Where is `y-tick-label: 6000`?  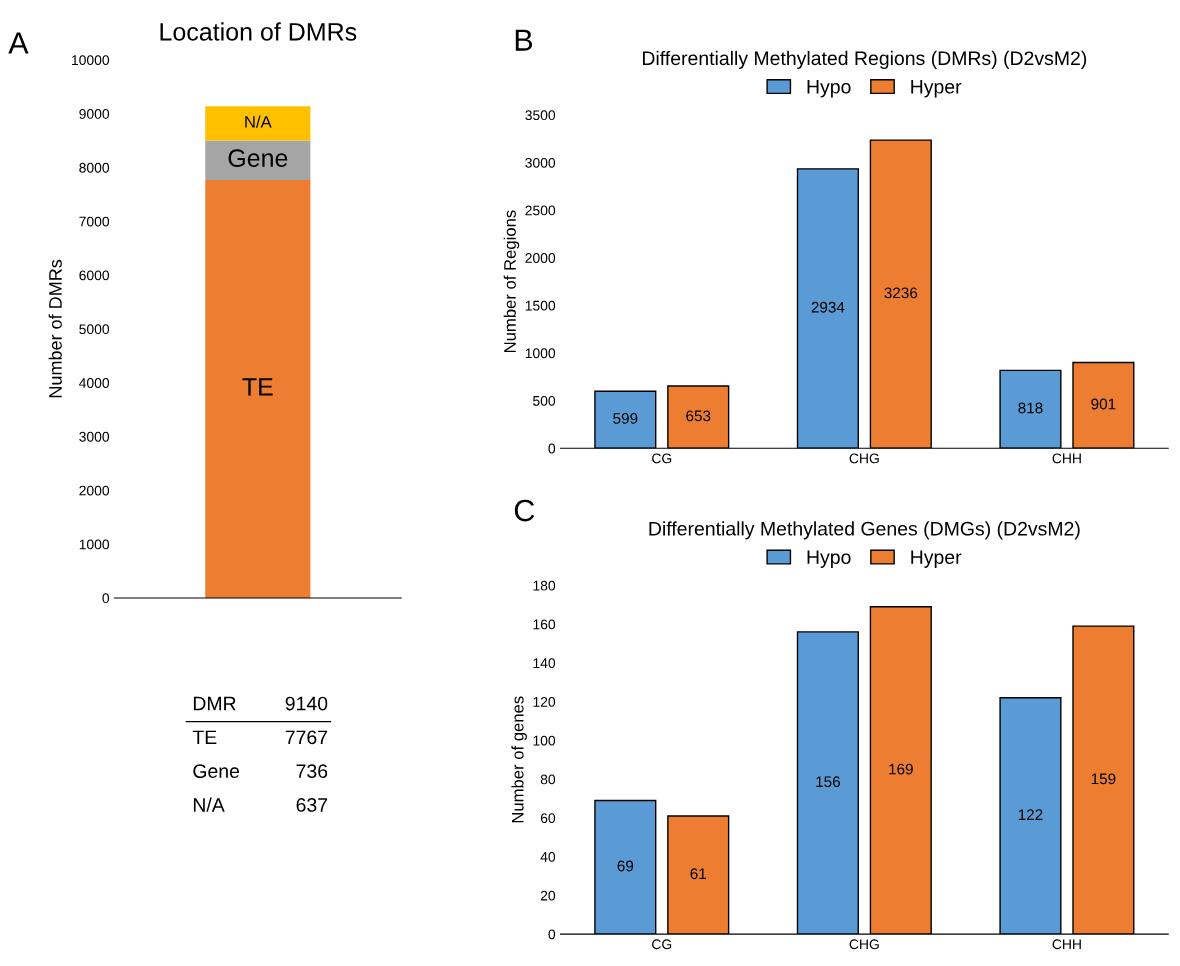 y-tick-label: 6000 is located at coordinates (94, 275).